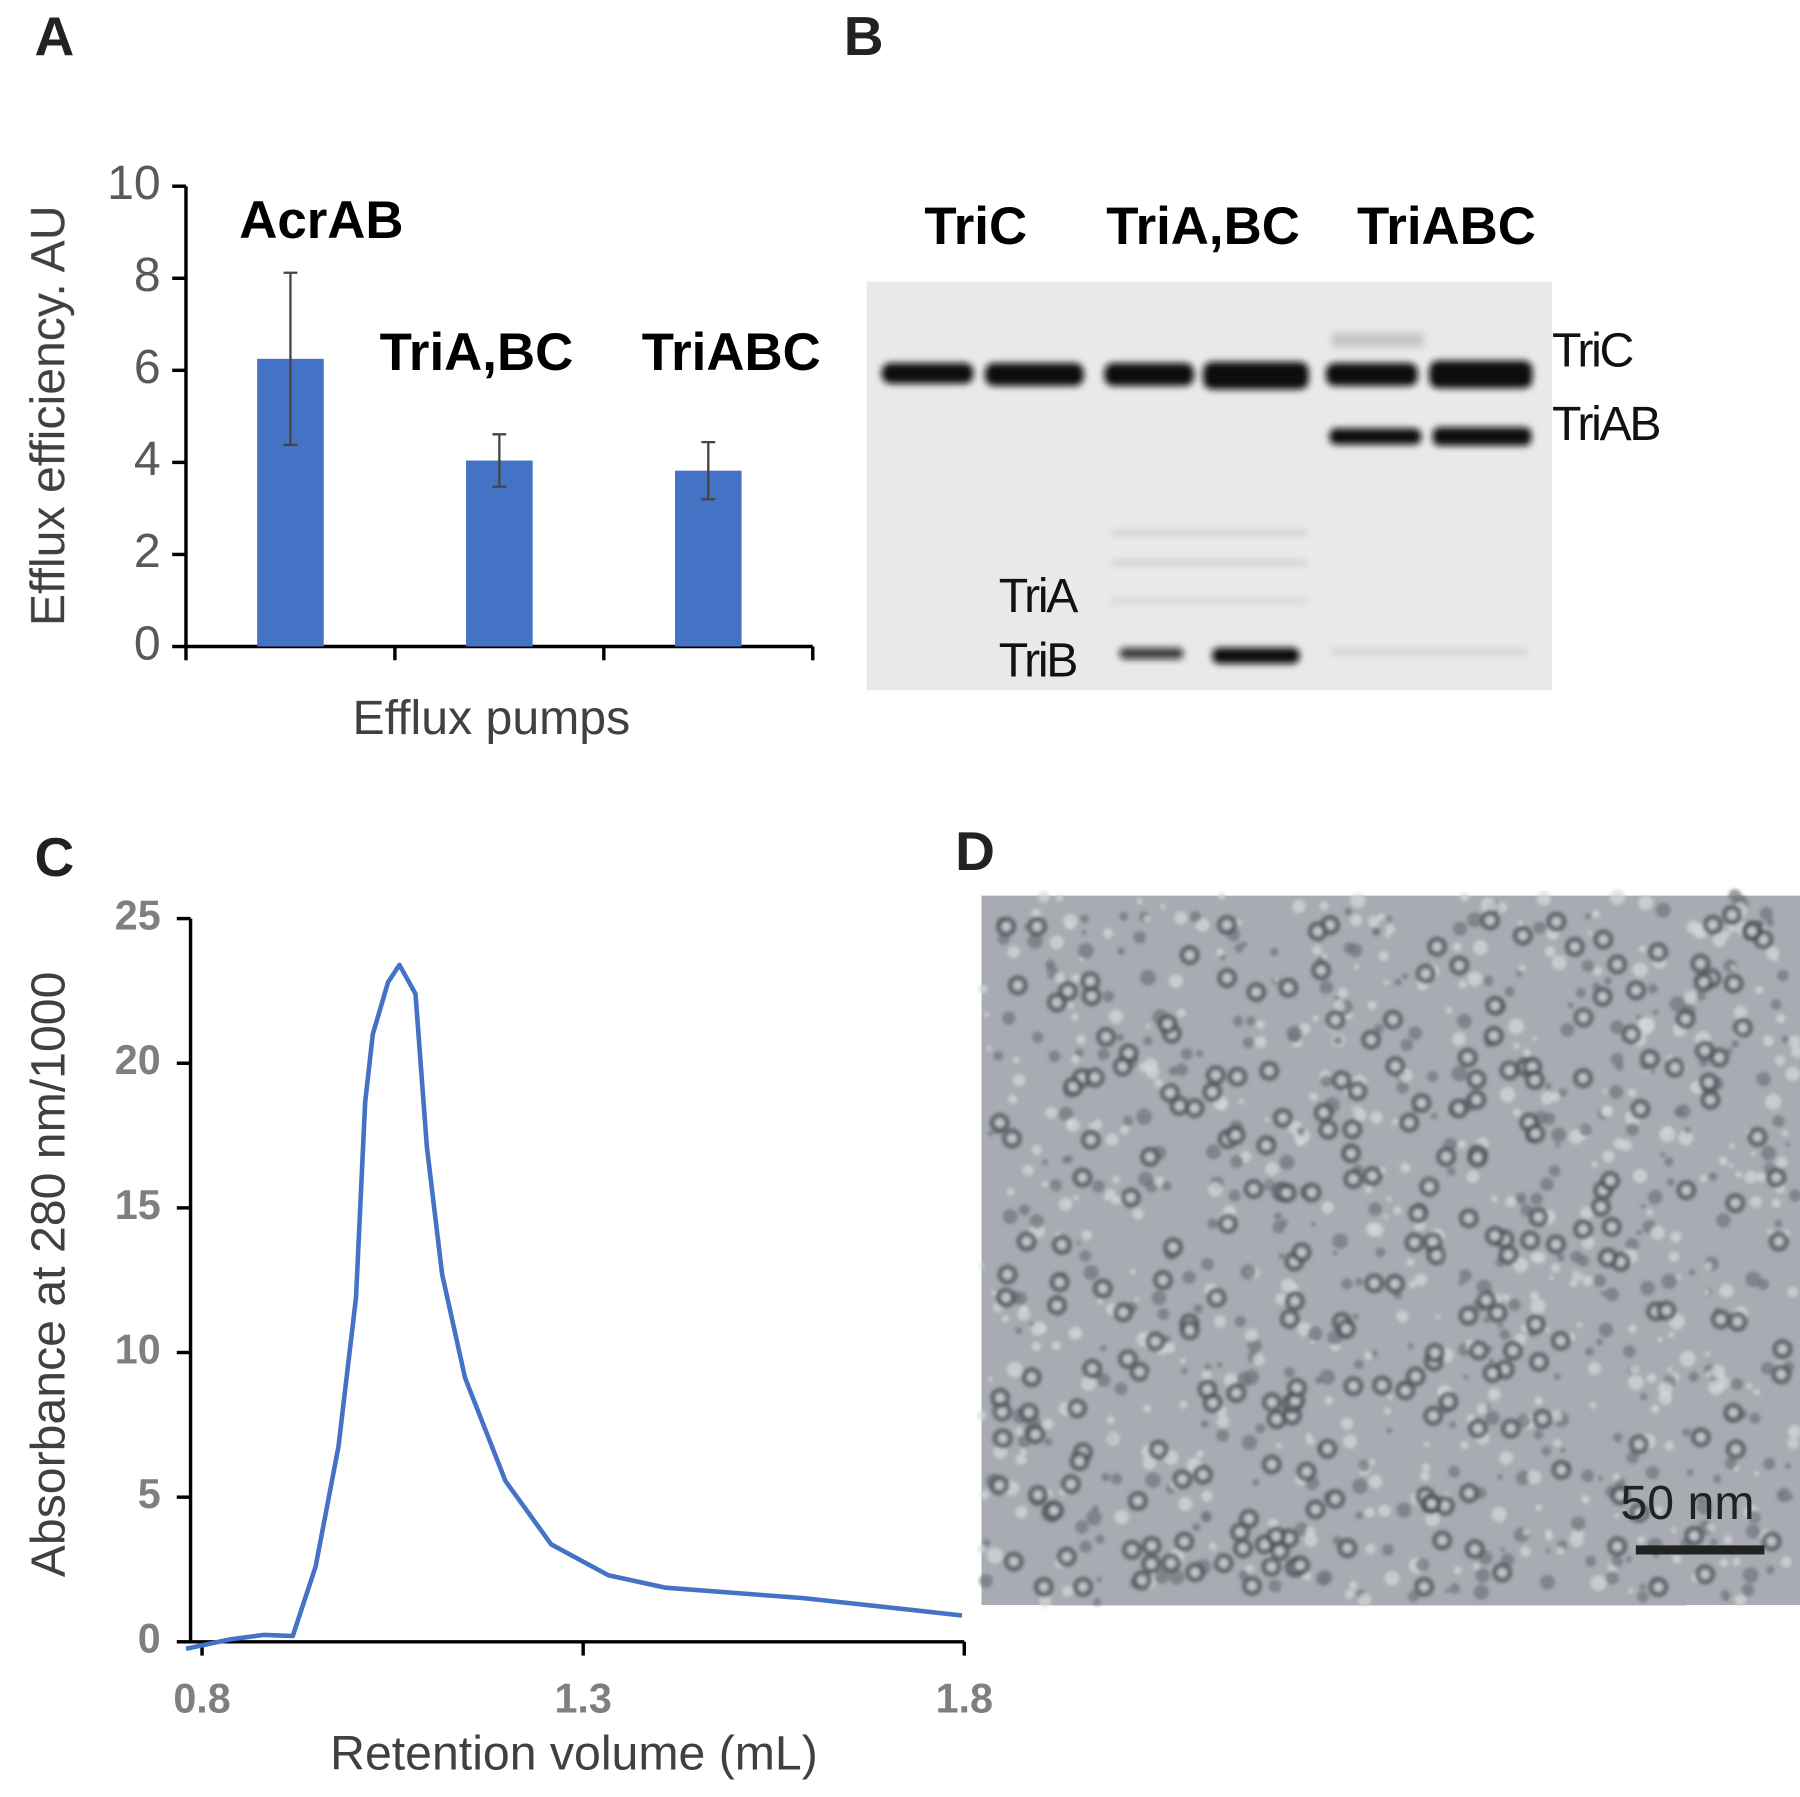 Image resolution: width=1800 pixels, height=1797 pixels. I want to click on y-axis-label: Absorbance at 280 nm/1000, so click(48, 1275).